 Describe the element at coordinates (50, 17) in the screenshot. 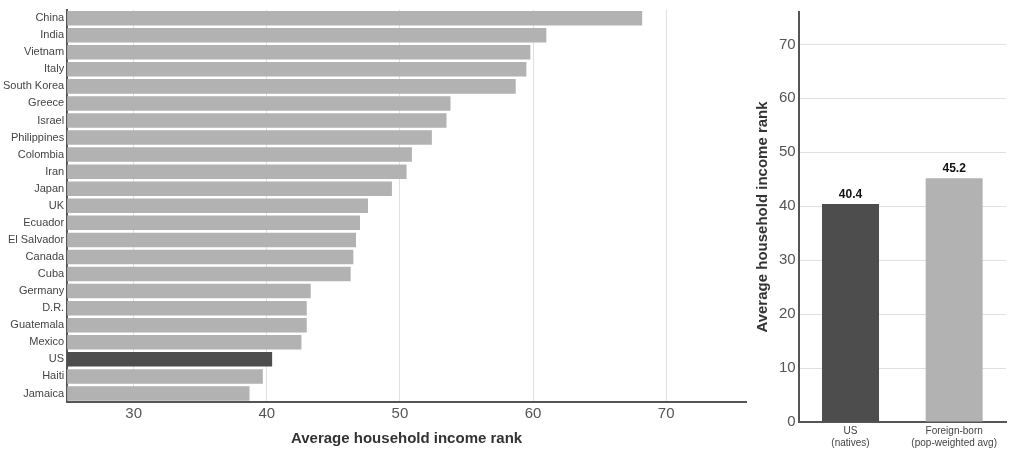

I see `y-tick-label: China` at that location.